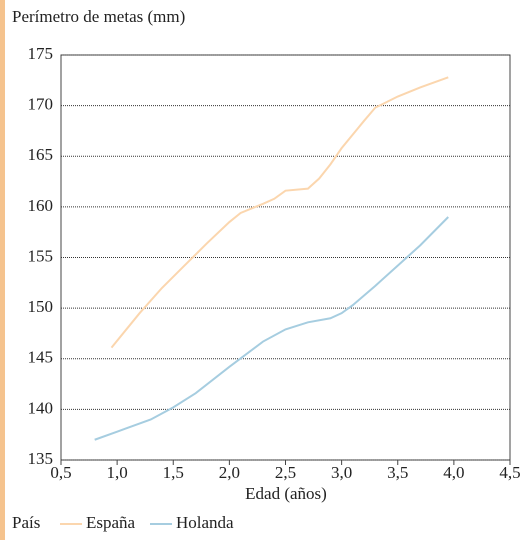  What do you see at coordinates (286, 493) in the screenshot?
I see `x-axis-label: Edad (años)` at bounding box center [286, 493].